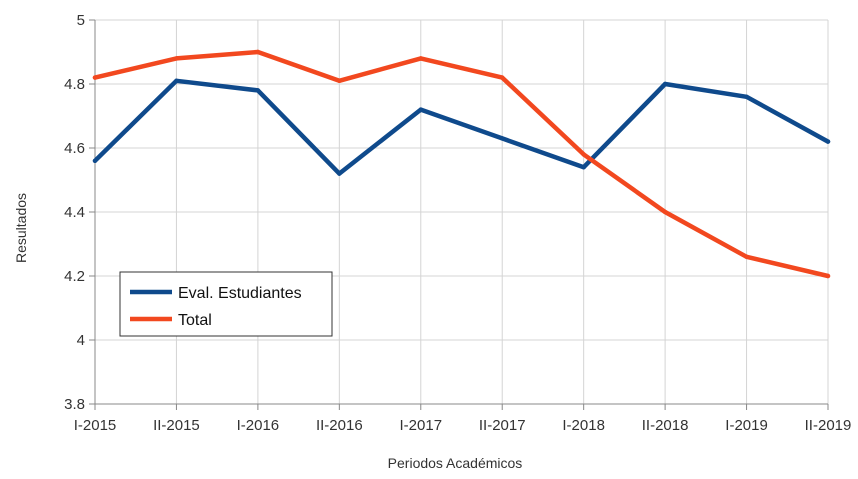 This screenshot has width=858, height=479. Describe the element at coordinates (176, 425) in the screenshot. I see `x-tick-label: II-2015` at that location.